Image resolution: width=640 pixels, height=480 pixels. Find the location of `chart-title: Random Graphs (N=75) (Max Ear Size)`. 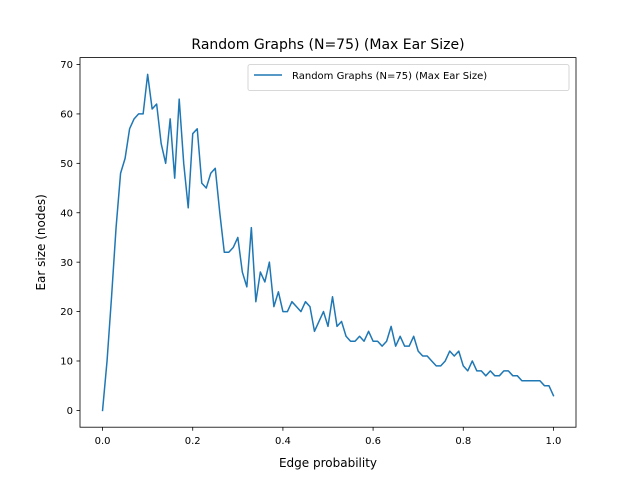

chart-title: Random Graphs (N=75) (Max Ear Size) is located at coordinates (327, 45).